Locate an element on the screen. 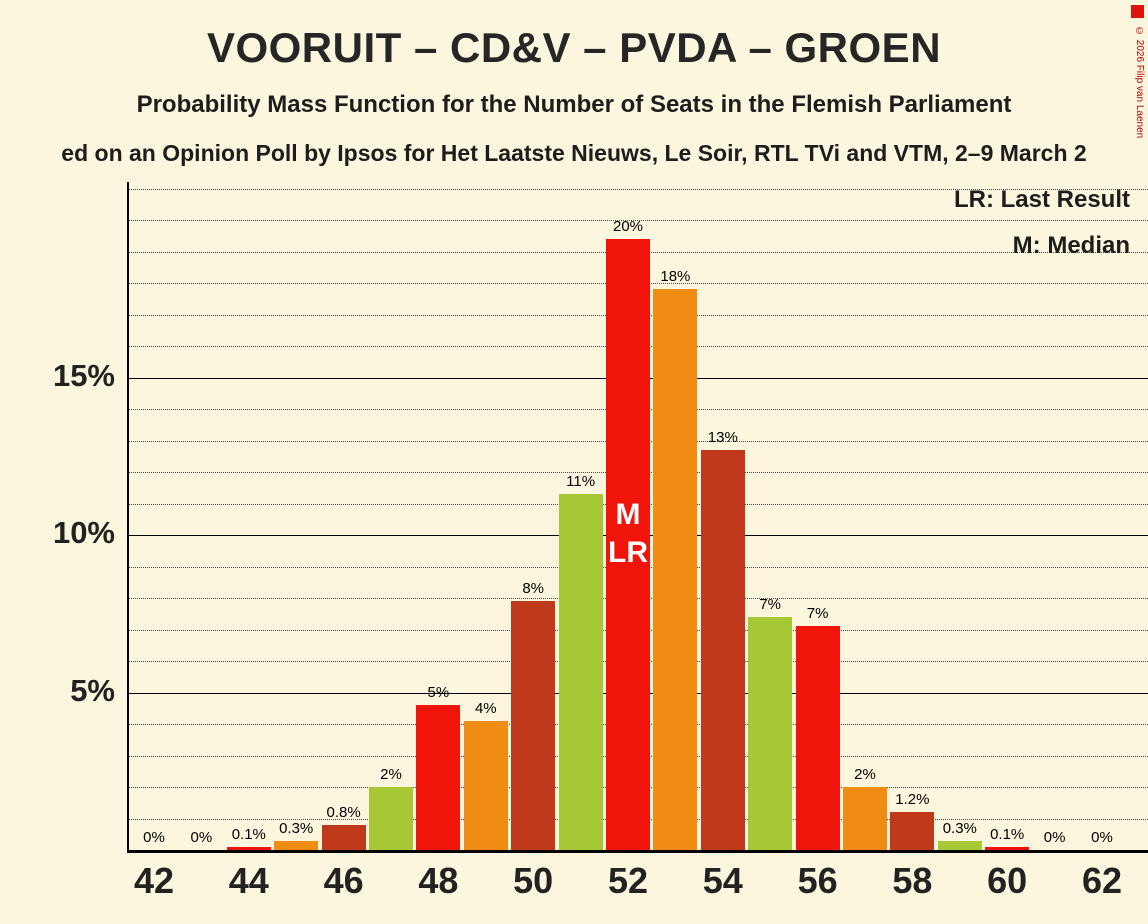 This screenshot has width=1148, height=924. x-axis-label-60: 60 is located at coordinates (1007, 880).